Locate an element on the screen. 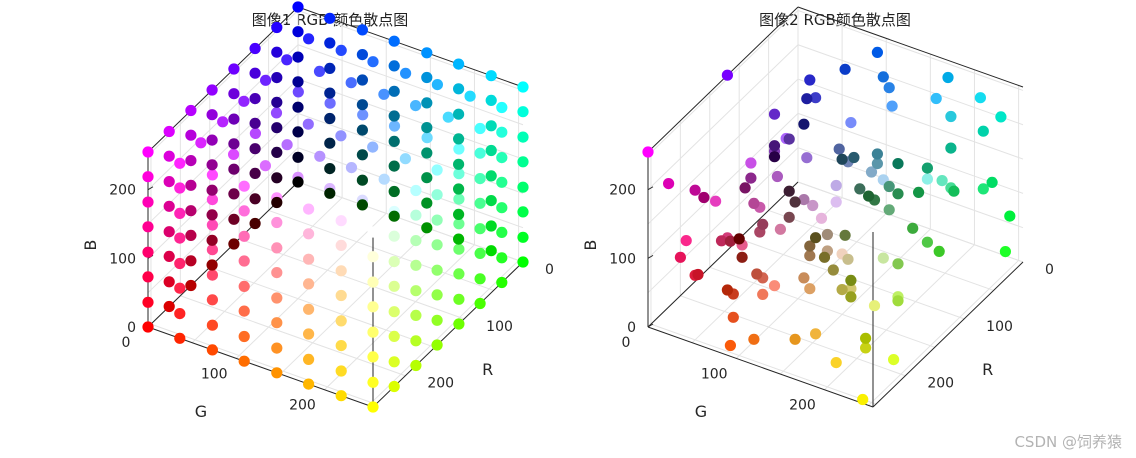 This screenshot has height=458, width=1136. z-axis-label: B is located at coordinates (90, 245).